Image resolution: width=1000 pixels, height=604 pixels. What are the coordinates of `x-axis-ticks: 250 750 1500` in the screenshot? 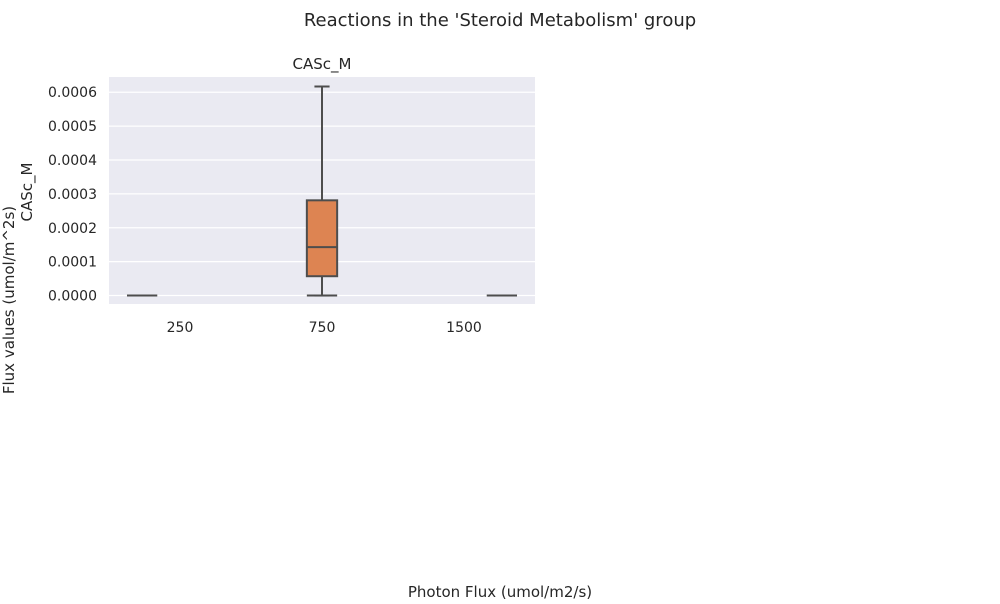 It's located at (324, 328).